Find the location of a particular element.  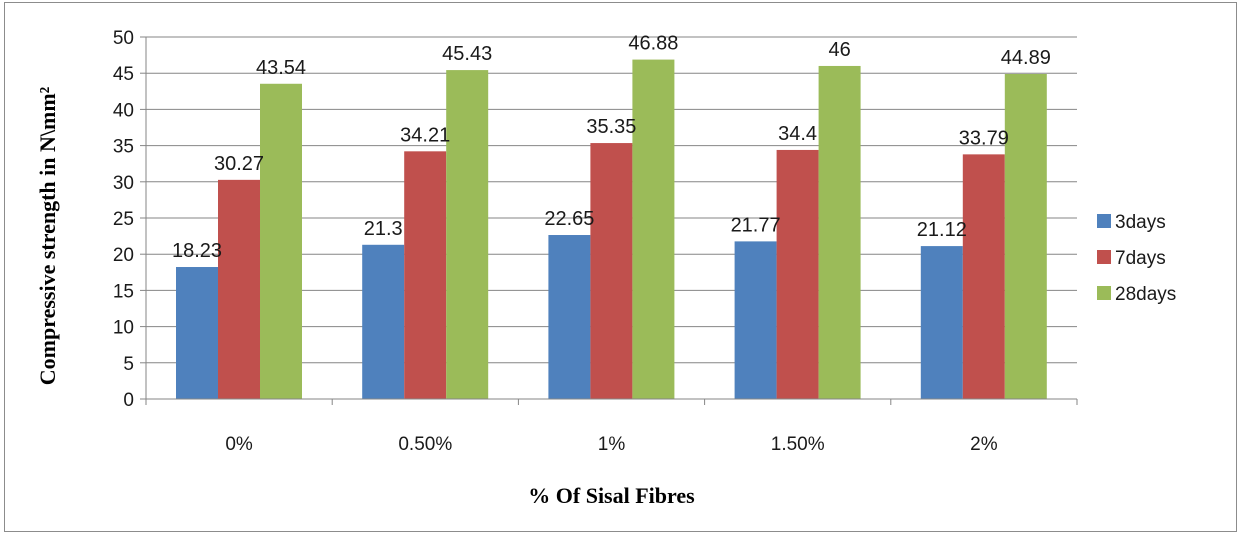

data-label: 43.54 is located at coordinates (281, 68).